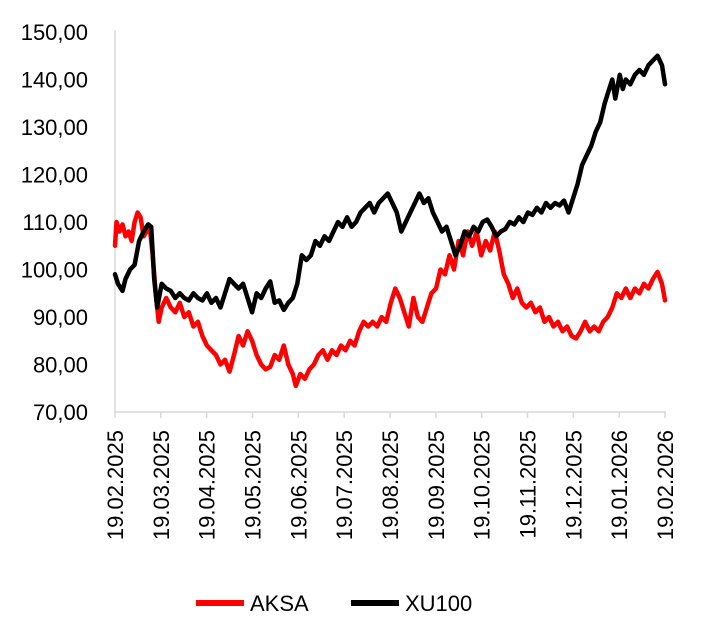 The width and height of the screenshot is (714, 624). I want to click on legend-label-aksa: AKSA, so click(279, 603).